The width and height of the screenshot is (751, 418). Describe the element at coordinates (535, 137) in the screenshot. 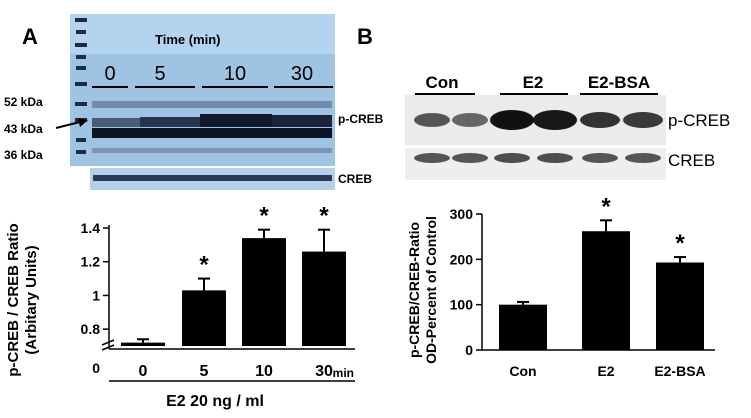

I see `panel-b-blot-image` at that location.